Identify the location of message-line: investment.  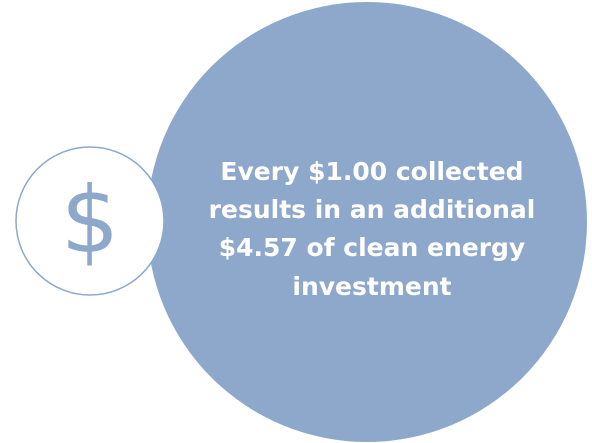
(371, 286).